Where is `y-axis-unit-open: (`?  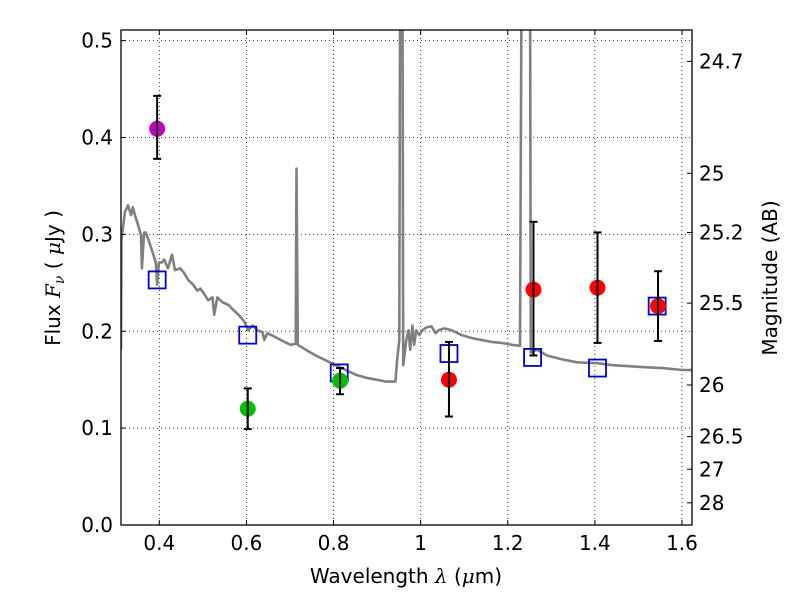 y-axis-unit-open: ( is located at coordinates (53, 265).